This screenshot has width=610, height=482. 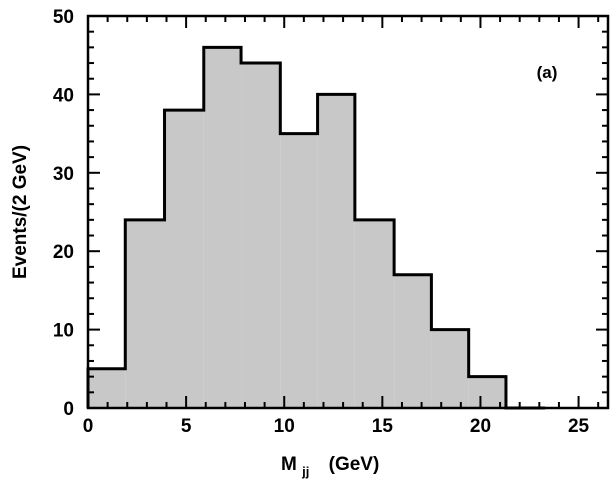 What do you see at coordinates (284, 426) in the screenshot?
I see `x-tick-label-2: 10` at bounding box center [284, 426].